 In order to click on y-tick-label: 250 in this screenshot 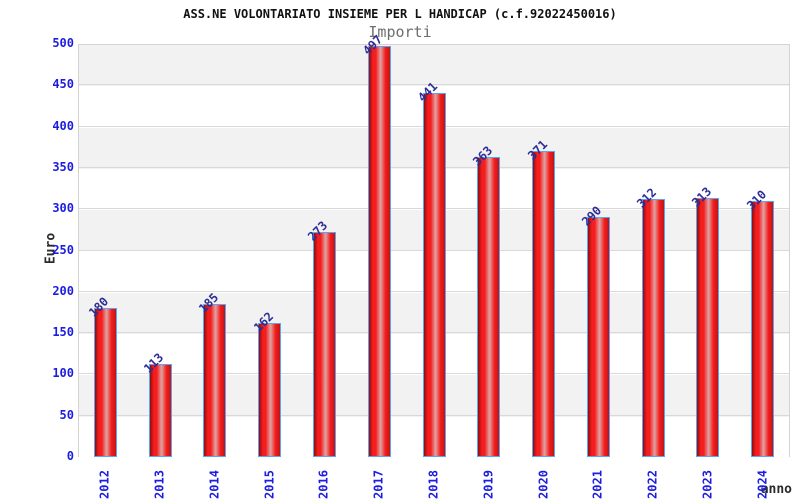, I will do `click(63, 249)`.